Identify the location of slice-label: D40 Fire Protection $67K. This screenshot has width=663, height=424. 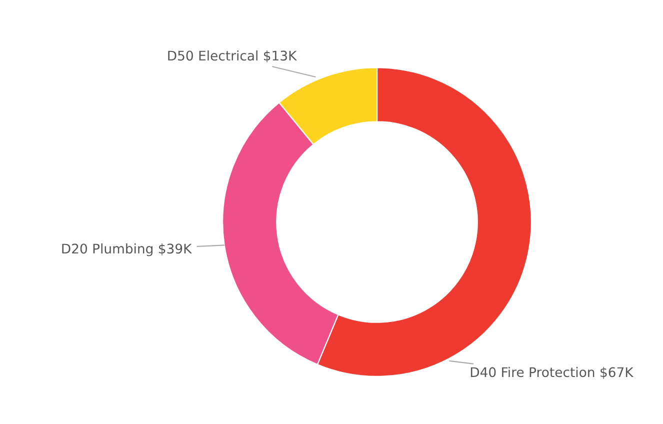
(552, 372).